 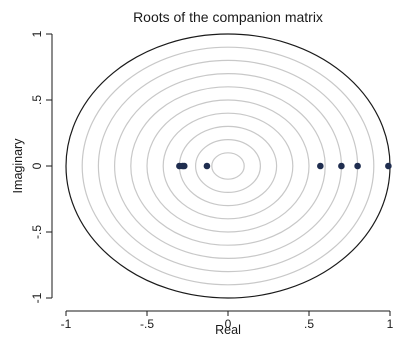 What do you see at coordinates (37, 33) in the screenshot?
I see `y-tick-label: 1` at bounding box center [37, 33].